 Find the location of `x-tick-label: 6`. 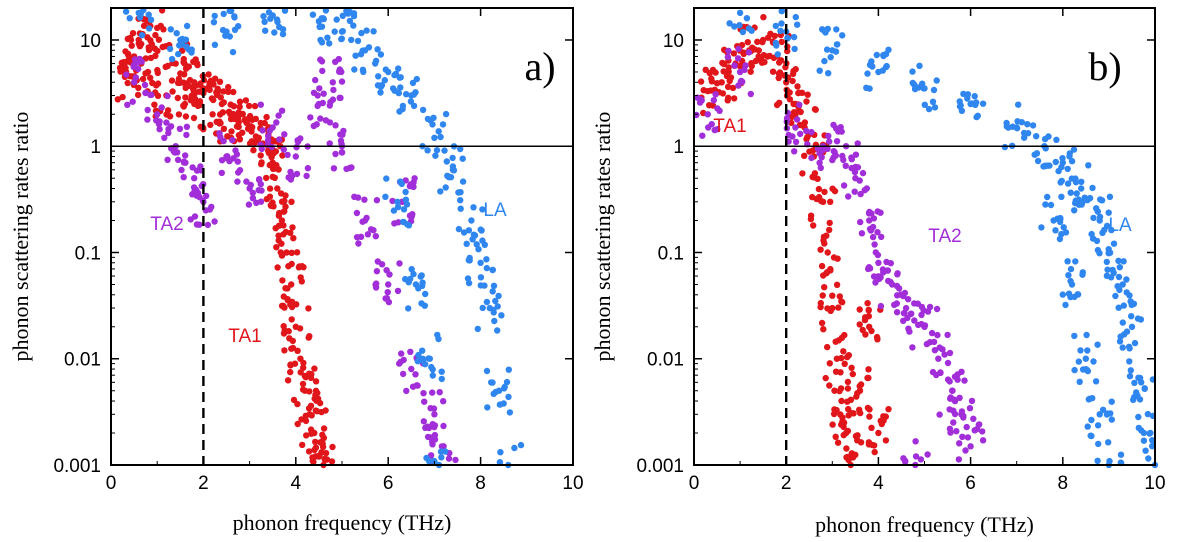

x-tick-label: 6 is located at coordinates (388, 483).